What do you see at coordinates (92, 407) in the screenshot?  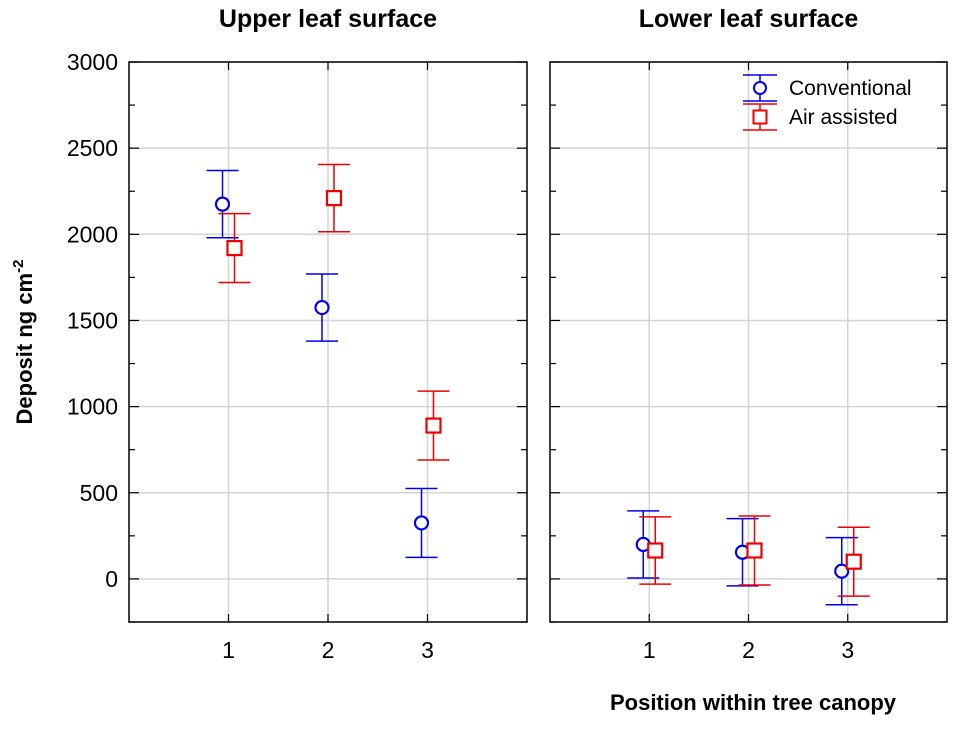 I see `y-tick-label: 1000` at bounding box center [92, 407].